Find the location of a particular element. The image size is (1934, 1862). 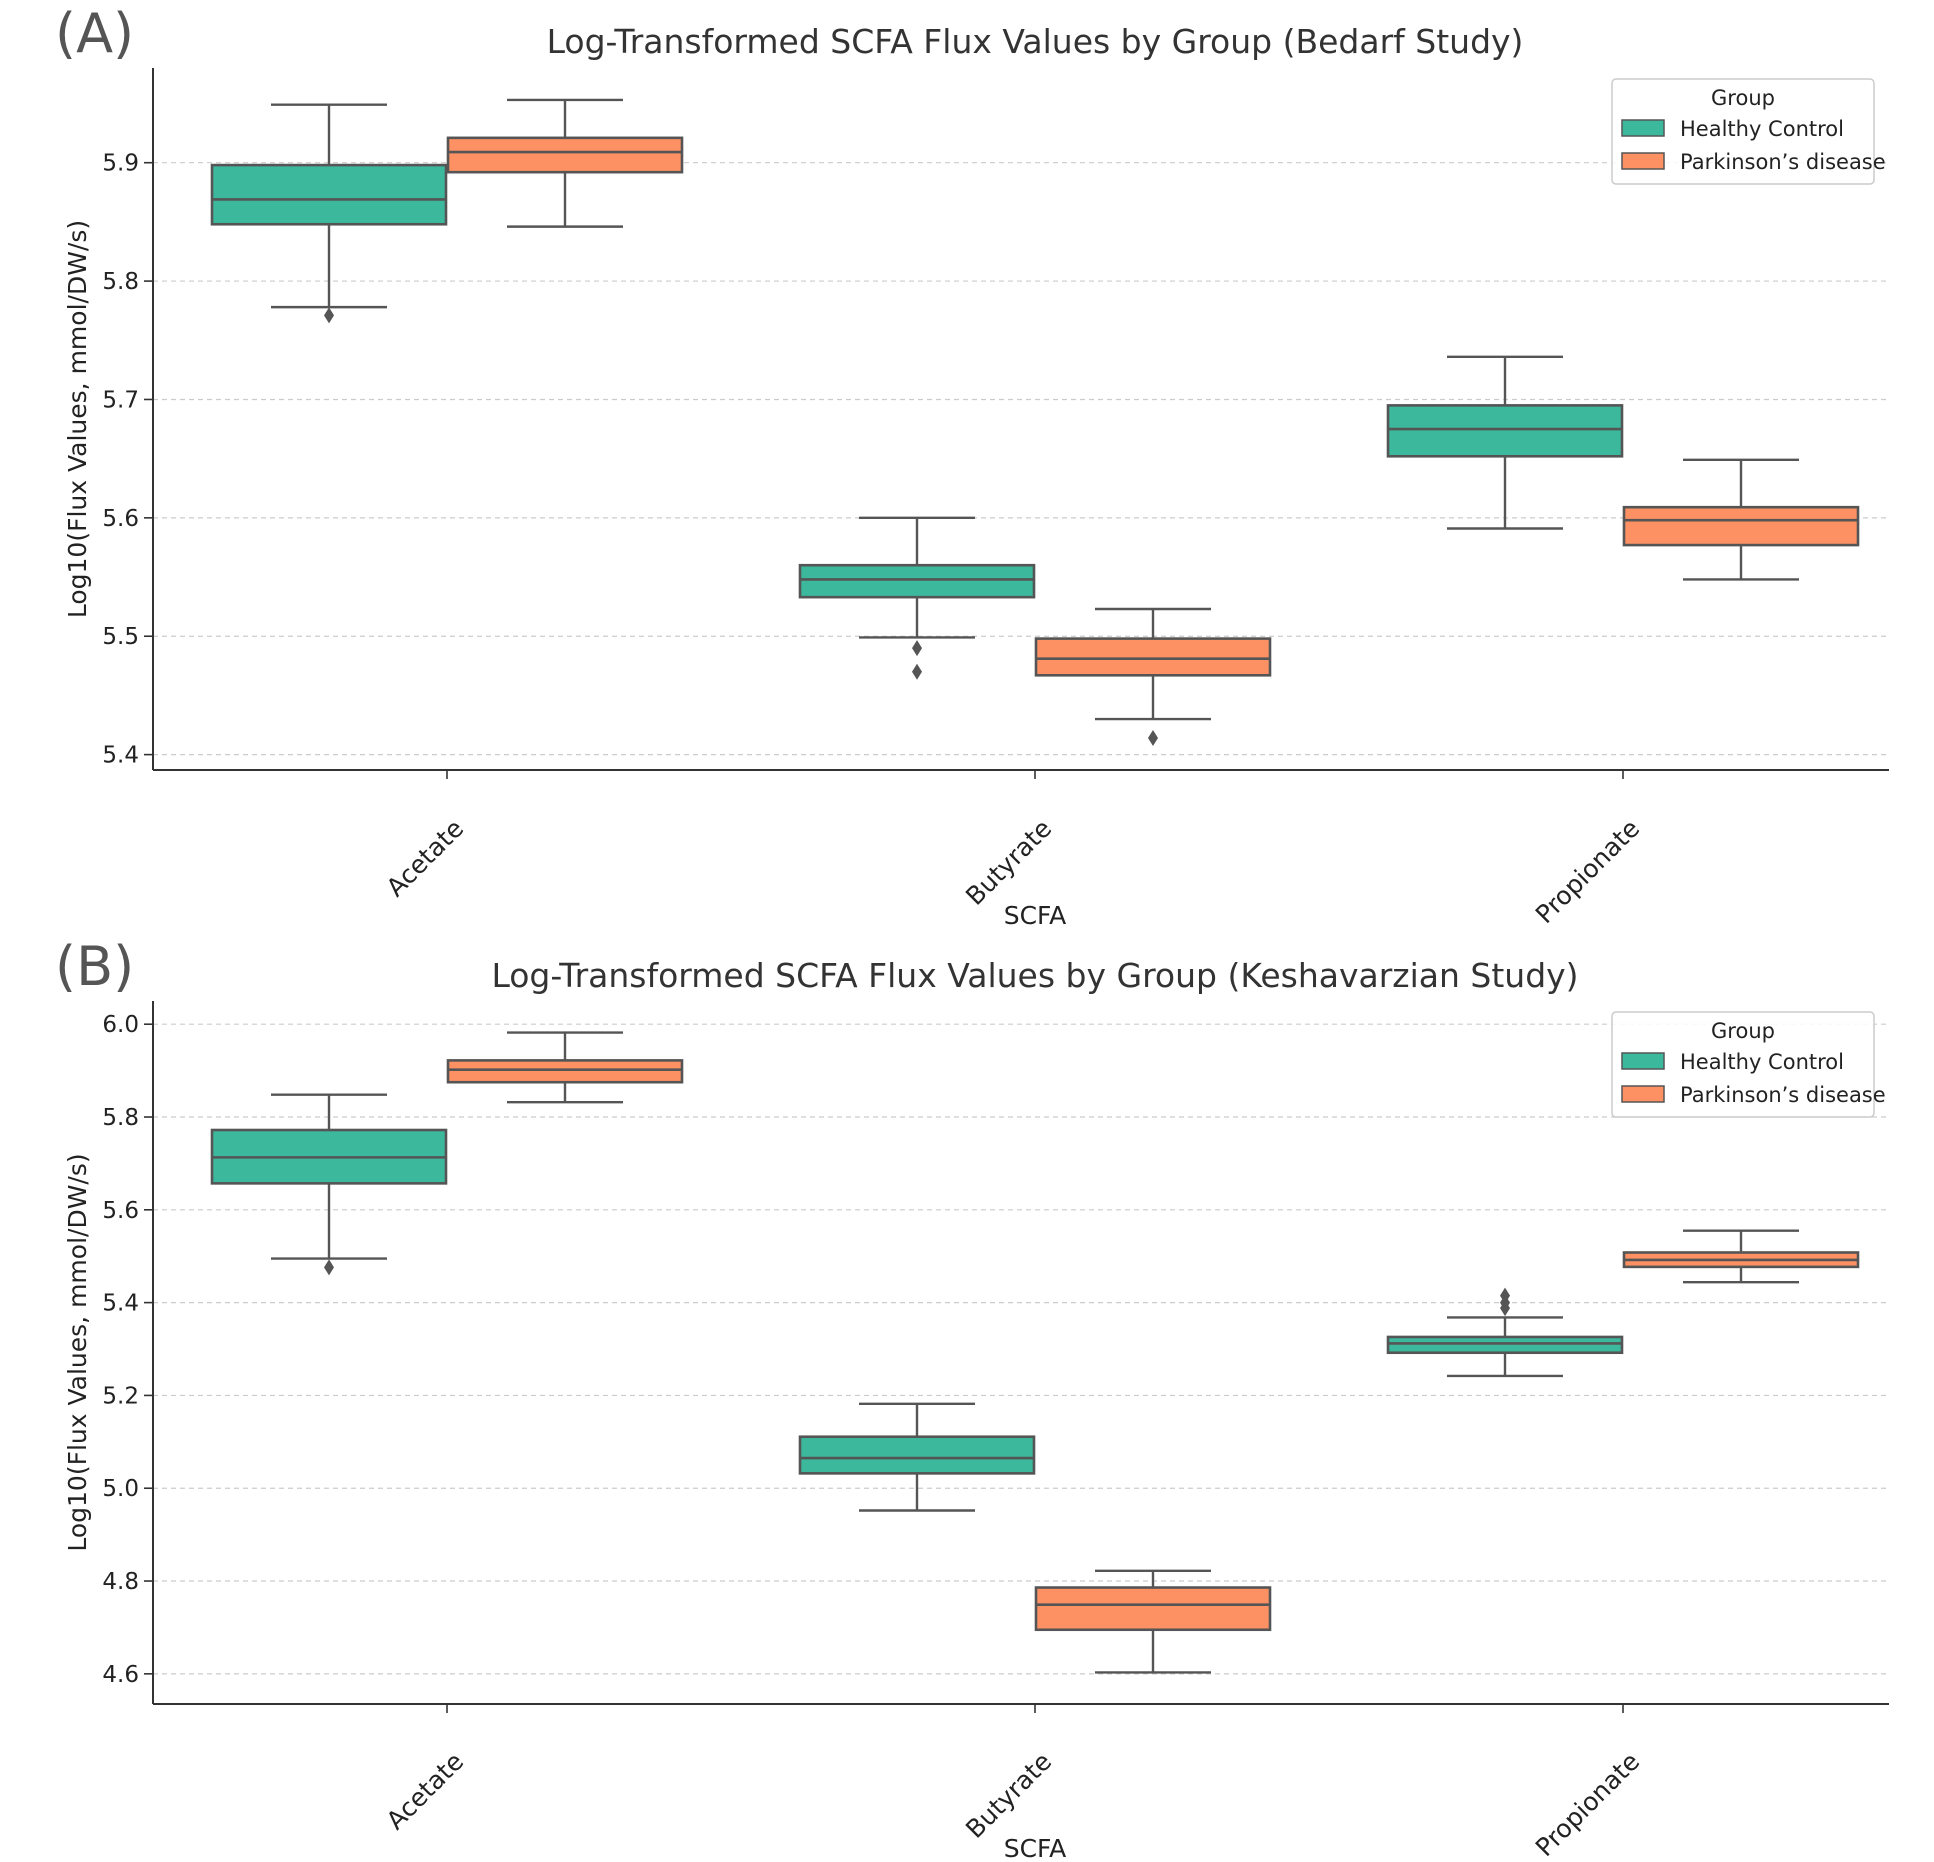

panel-label: (A) is located at coordinates (94, 33).